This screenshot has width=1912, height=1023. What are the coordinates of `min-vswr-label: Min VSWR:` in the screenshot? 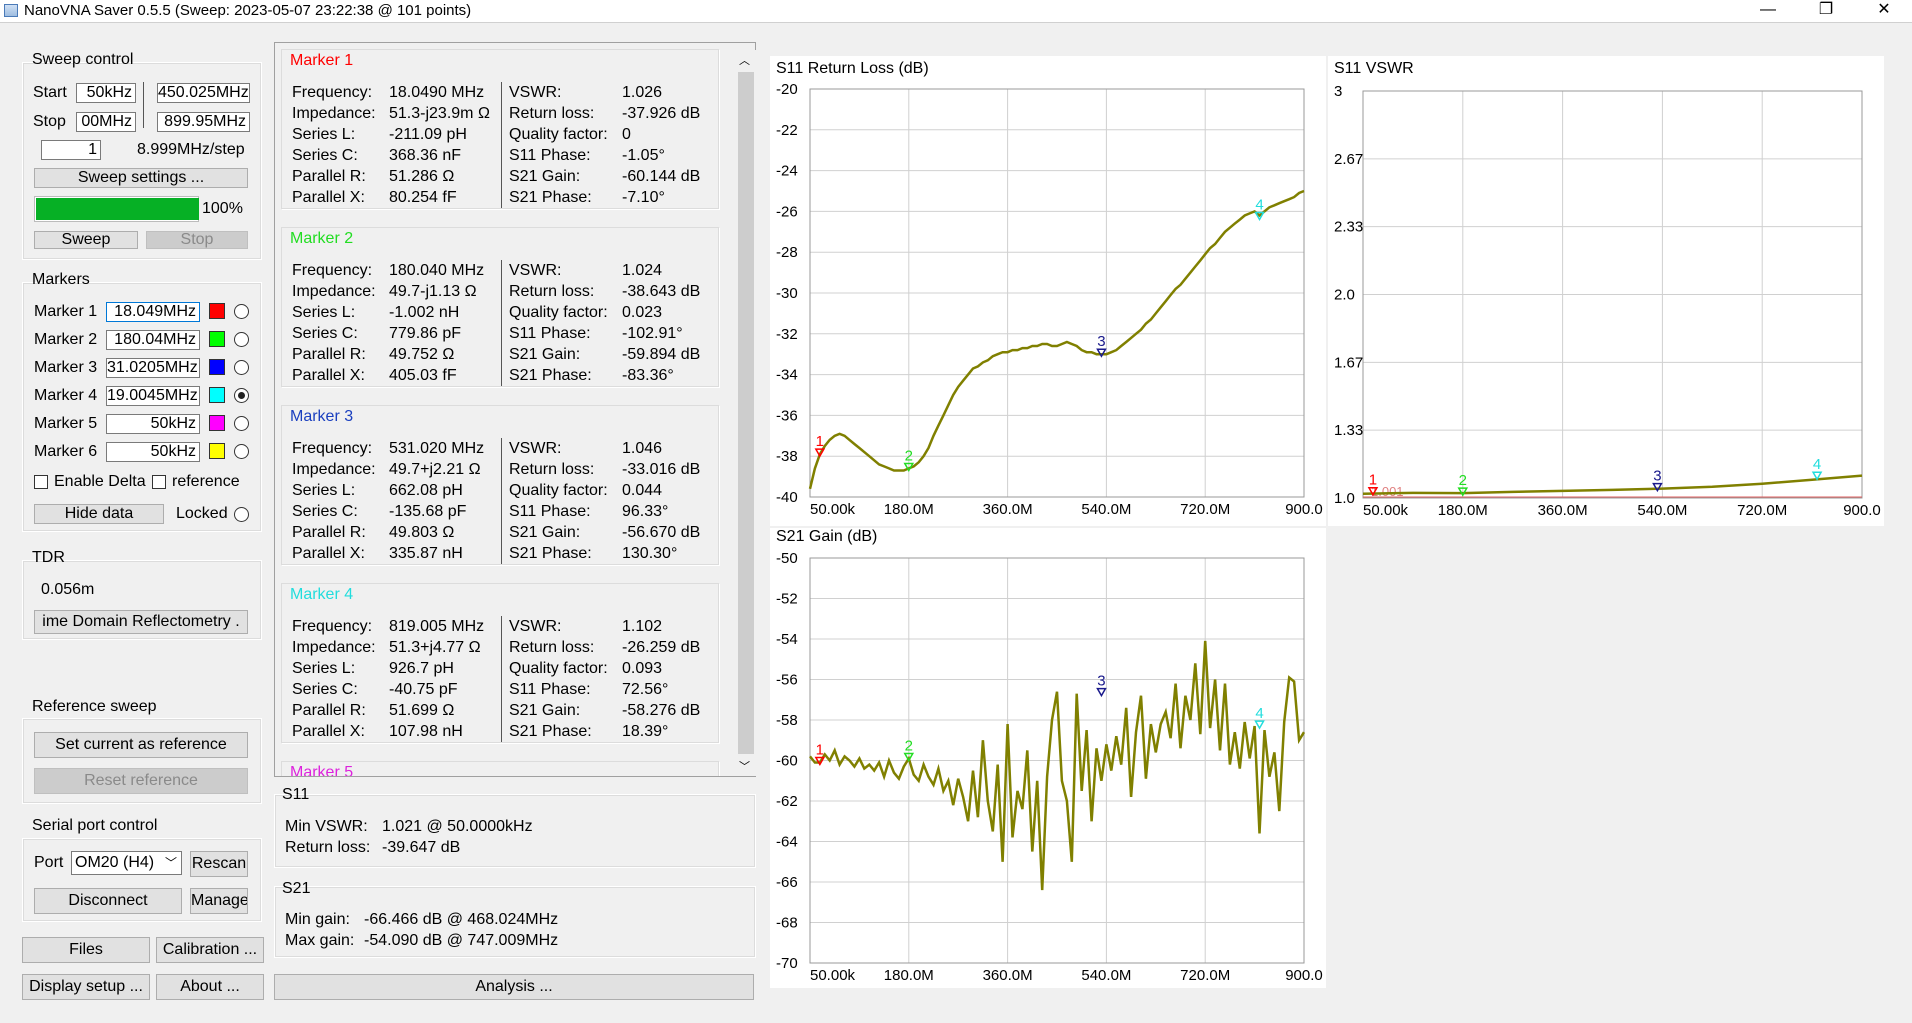 It's located at (326, 826).